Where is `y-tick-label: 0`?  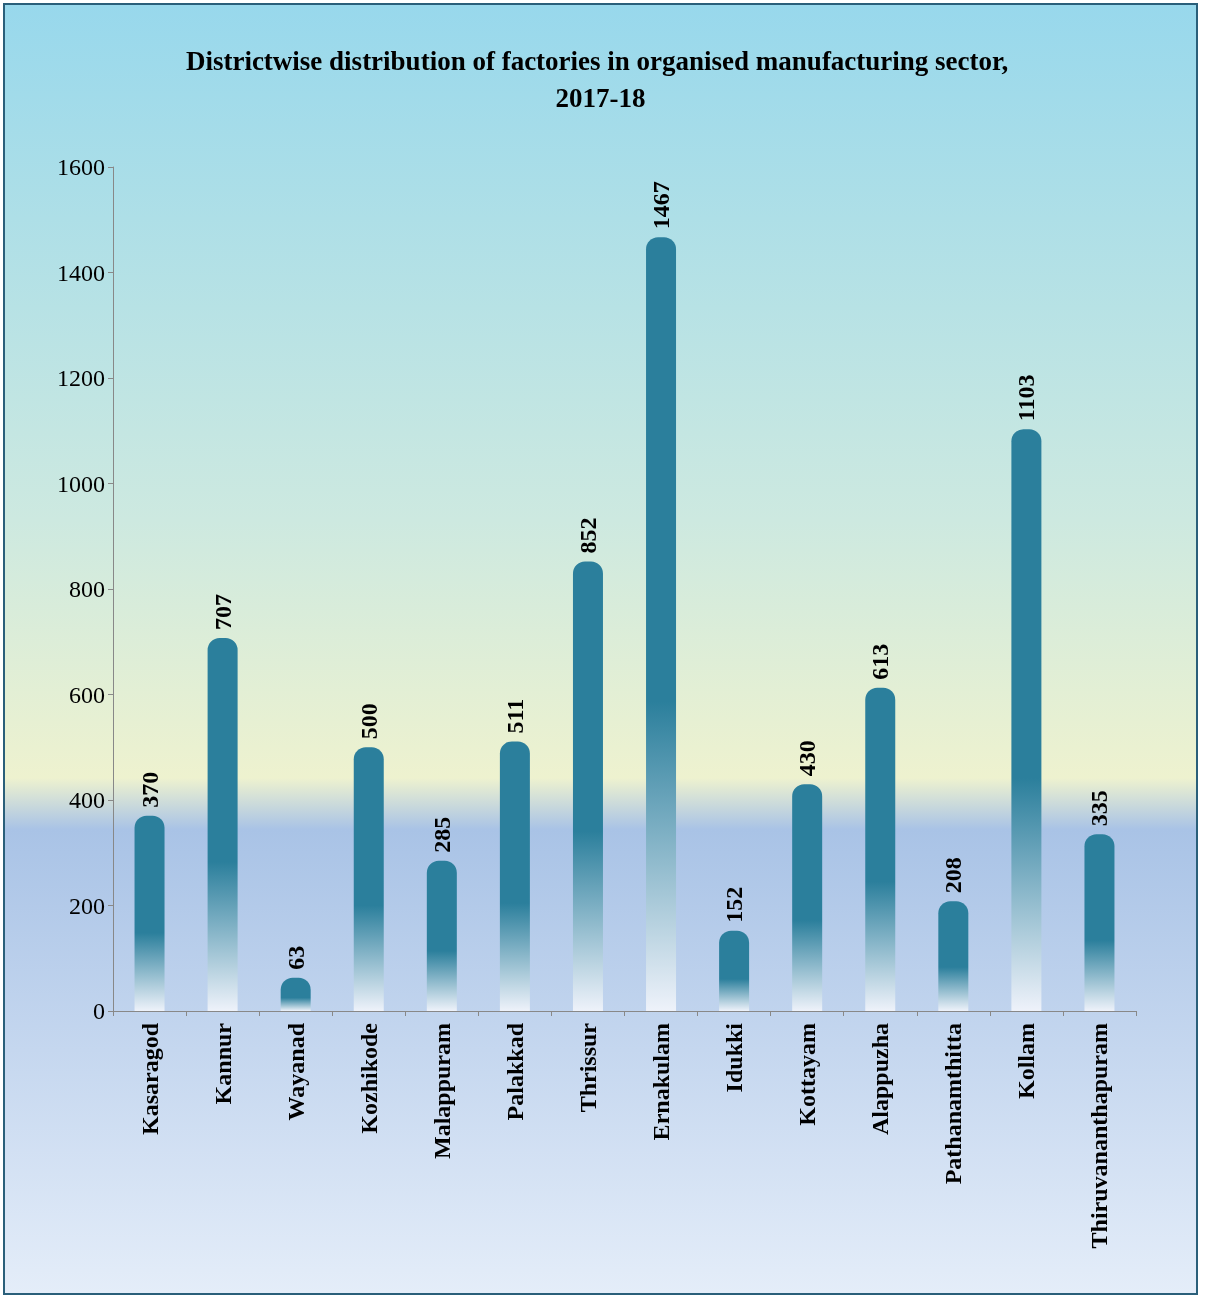 y-tick-label: 0 is located at coordinates (99, 1011).